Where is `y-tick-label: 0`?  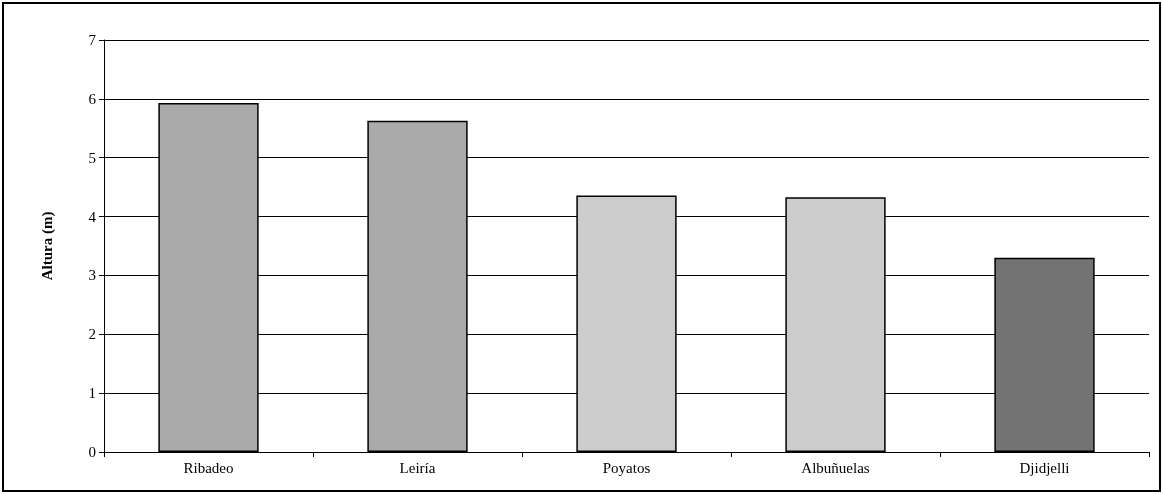
y-tick-label: 0 is located at coordinates (92, 452).